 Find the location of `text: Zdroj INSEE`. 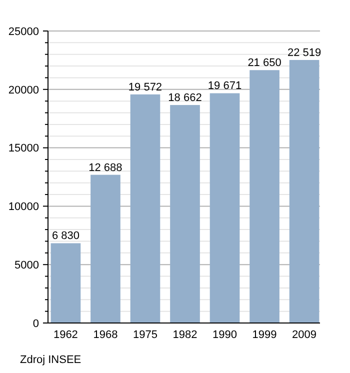

text: Zdroj INSEE is located at coordinates (51, 360).